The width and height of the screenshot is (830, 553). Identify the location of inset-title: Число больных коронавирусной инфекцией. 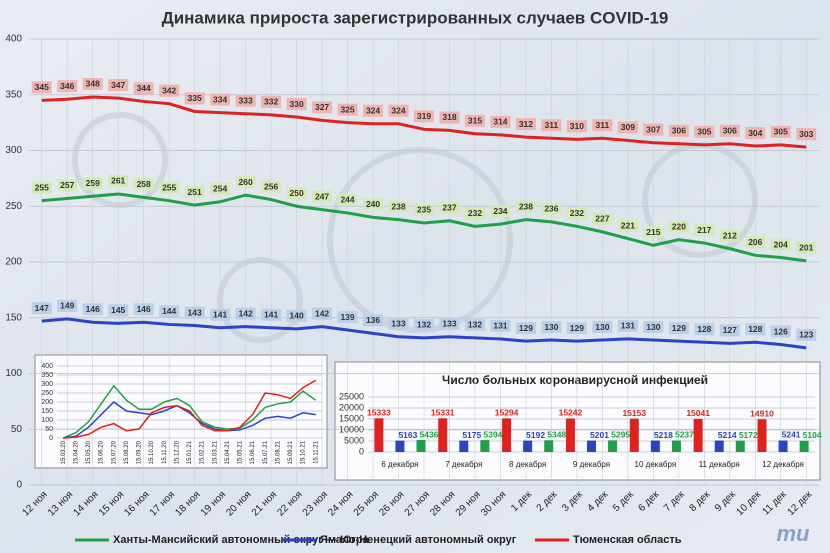
(575, 380).